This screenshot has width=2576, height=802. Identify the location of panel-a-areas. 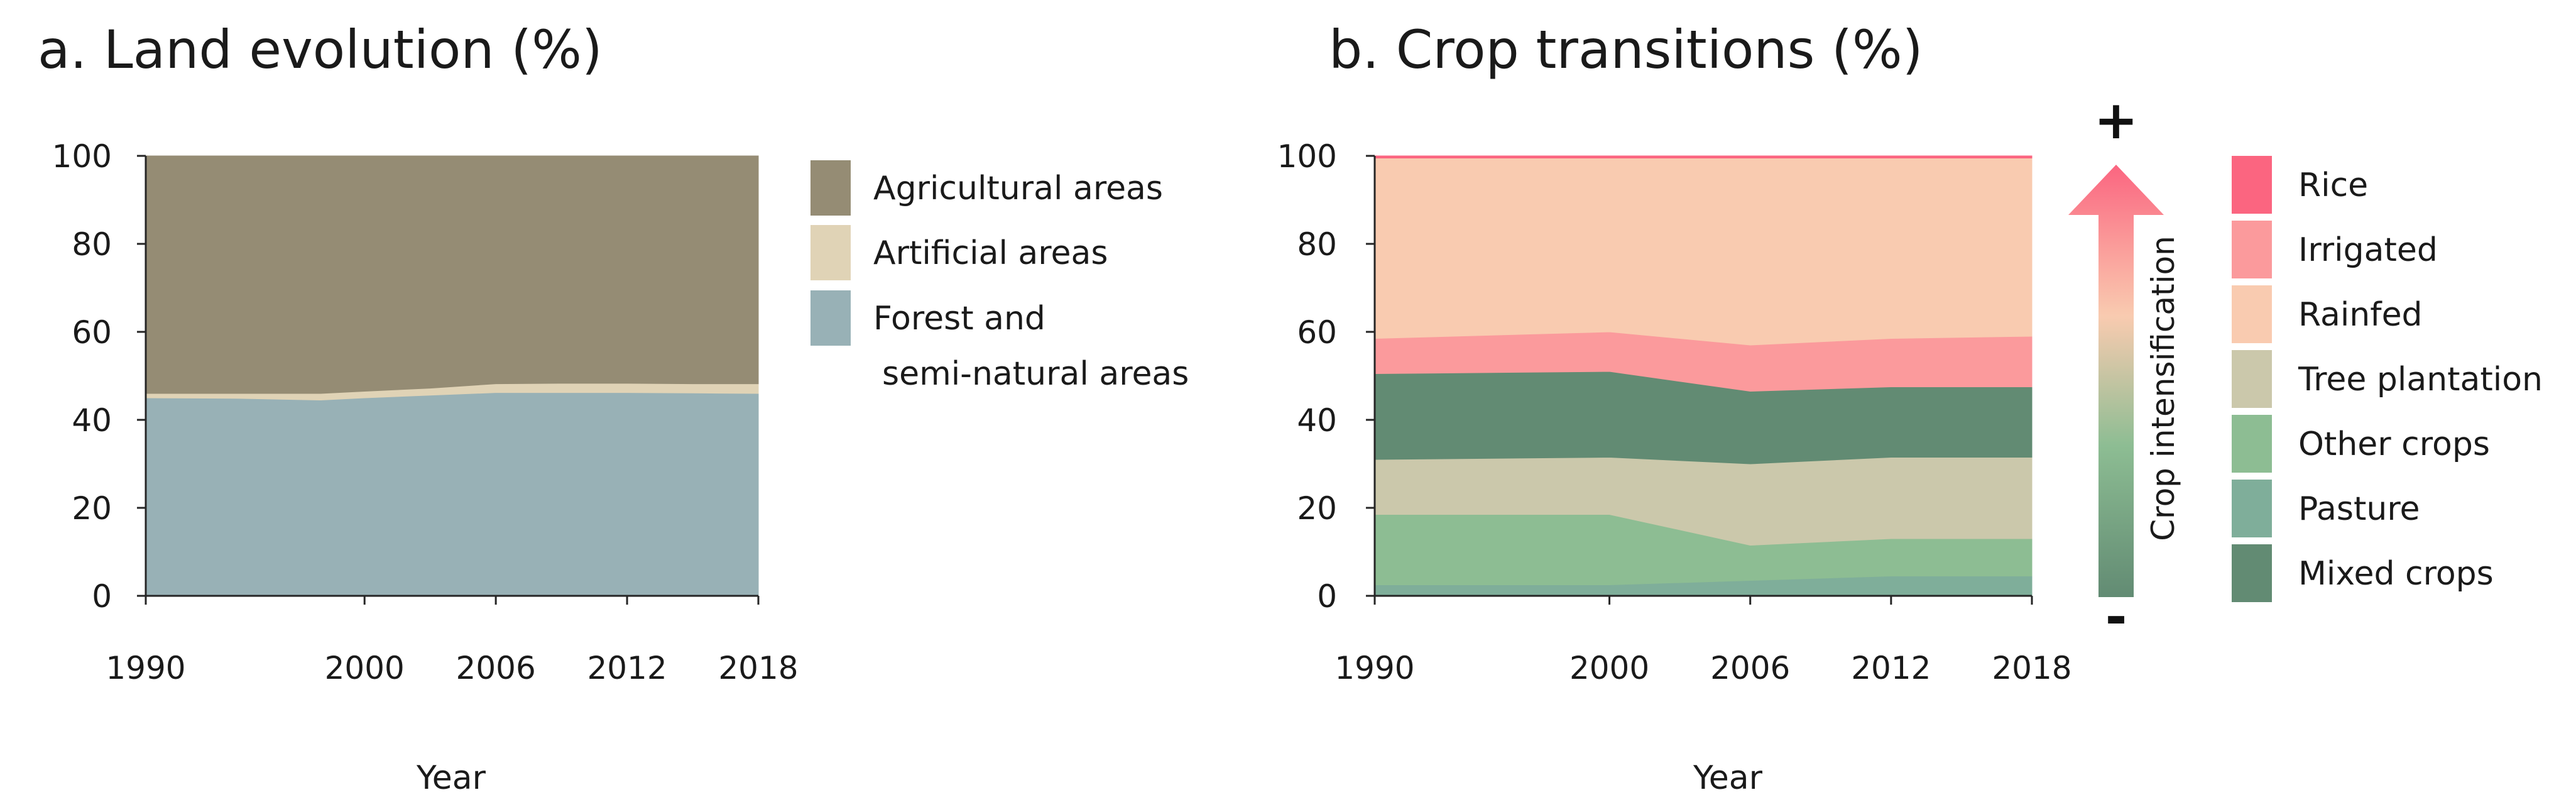
(452, 375).